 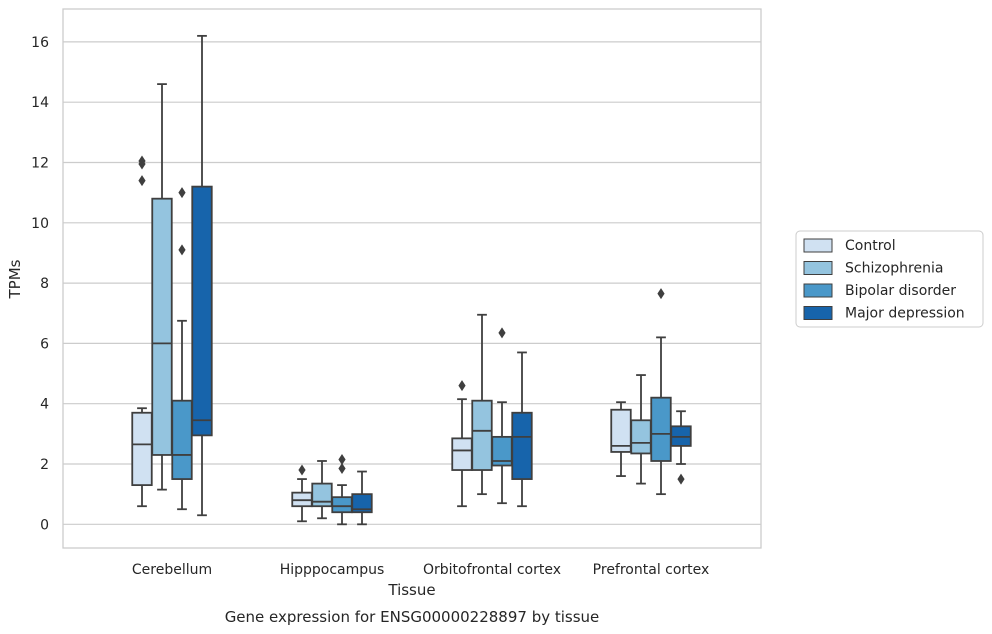 What do you see at coordinates (44, 284) in the screenshot?
I see `y-tick-label: 8` at bounding box center [44, 284].